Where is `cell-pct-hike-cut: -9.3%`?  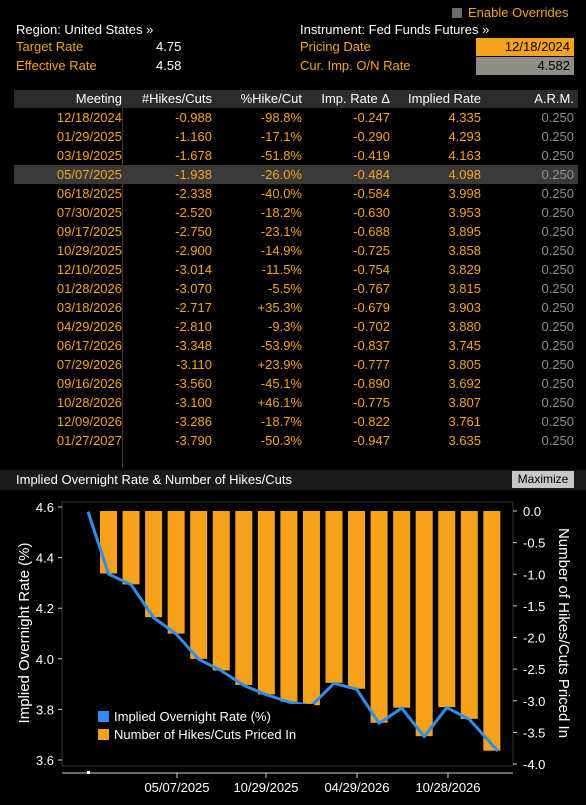
cell-pct-hike-cut: -9.3% is located at coordinates (285, 326).